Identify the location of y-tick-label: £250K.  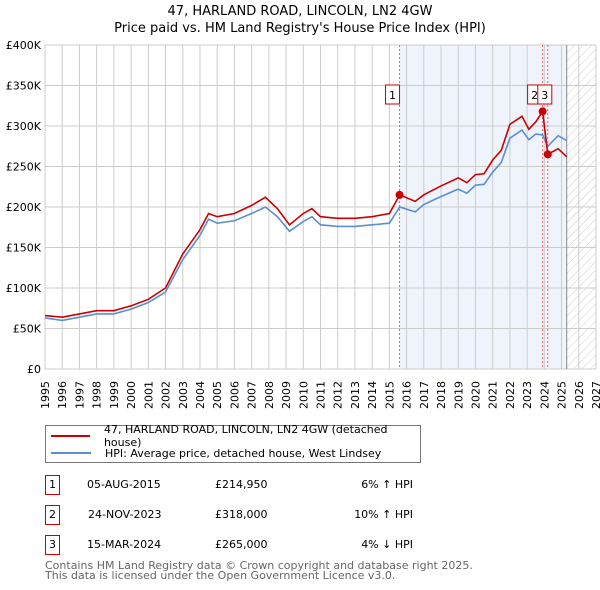
(24, 167).